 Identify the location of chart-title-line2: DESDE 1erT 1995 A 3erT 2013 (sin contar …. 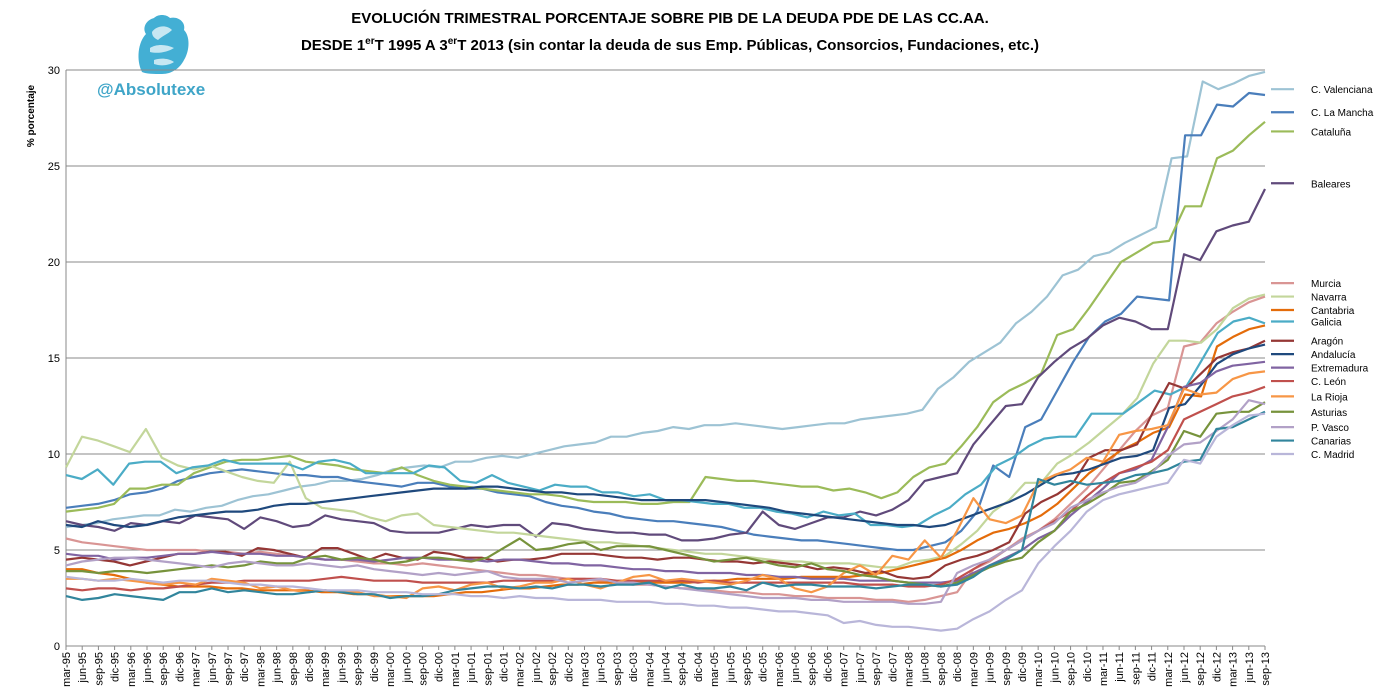
(670, 45).